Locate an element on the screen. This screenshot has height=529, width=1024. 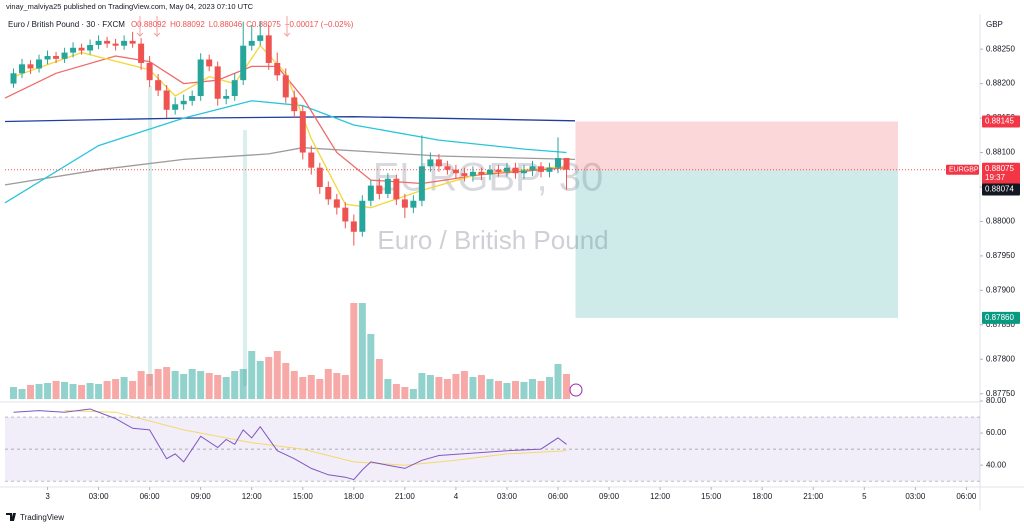
logo-icon is located at coordinates (11, 517).